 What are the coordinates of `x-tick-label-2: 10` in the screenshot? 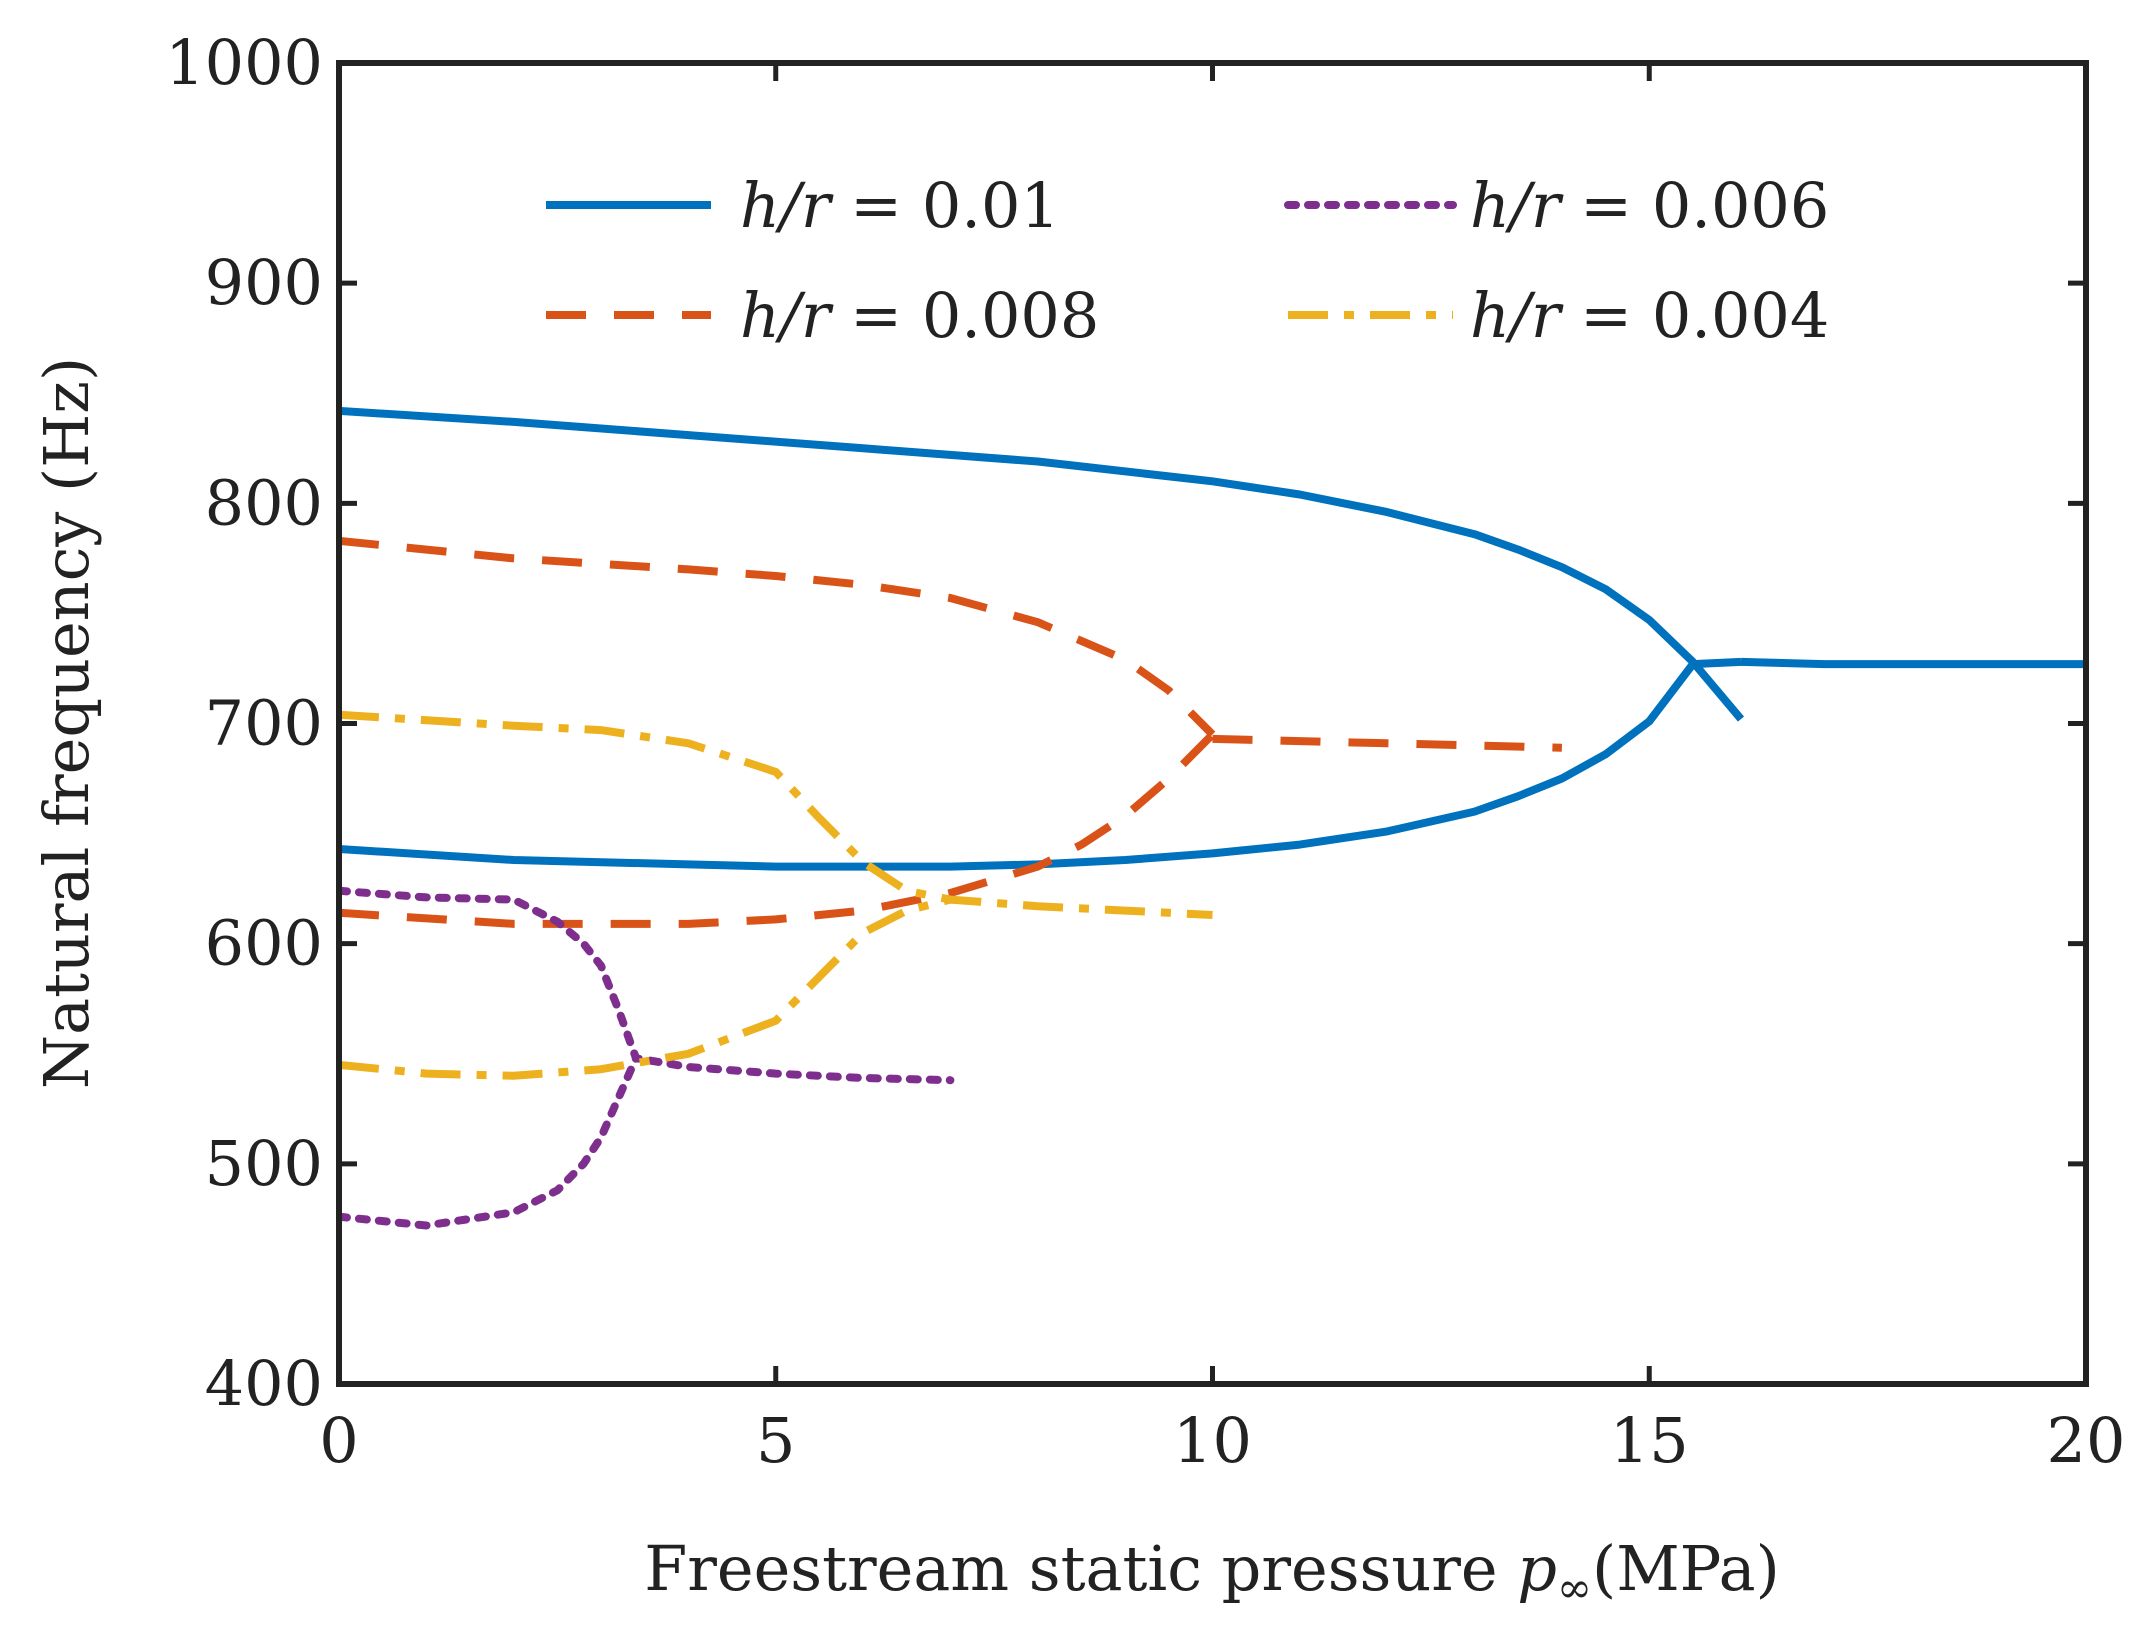 It's located at (1212, 1440).